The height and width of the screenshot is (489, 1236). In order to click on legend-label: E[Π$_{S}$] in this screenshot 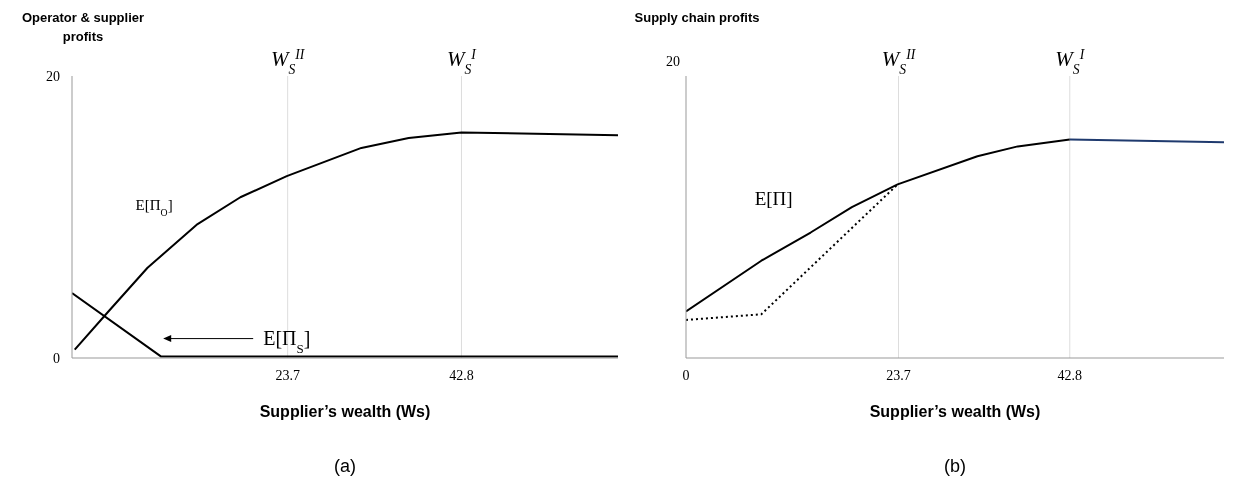, I will do `click(287, 341)`.